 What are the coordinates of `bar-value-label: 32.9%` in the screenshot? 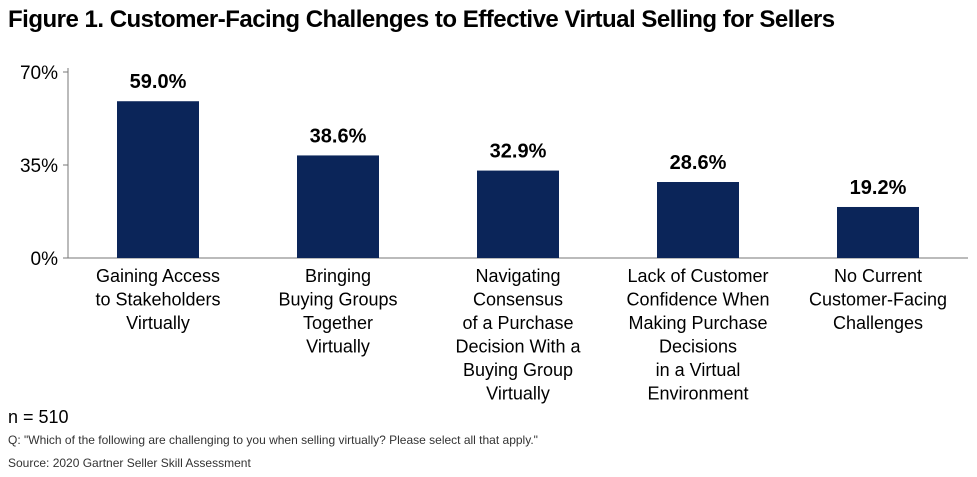 It's located at (518, 152).